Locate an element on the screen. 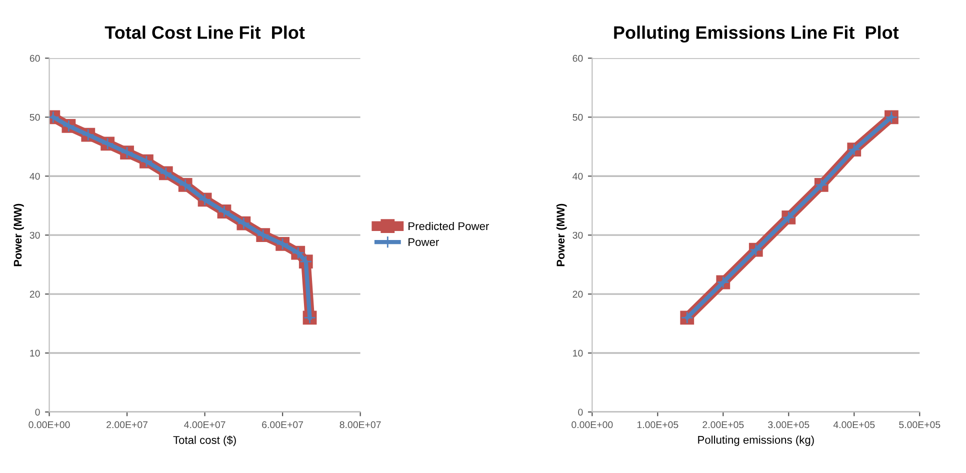 The height and width of the screenshot is (473, 966). x-tick-label: 1.00E+05 is located at coordinates (657, 424).